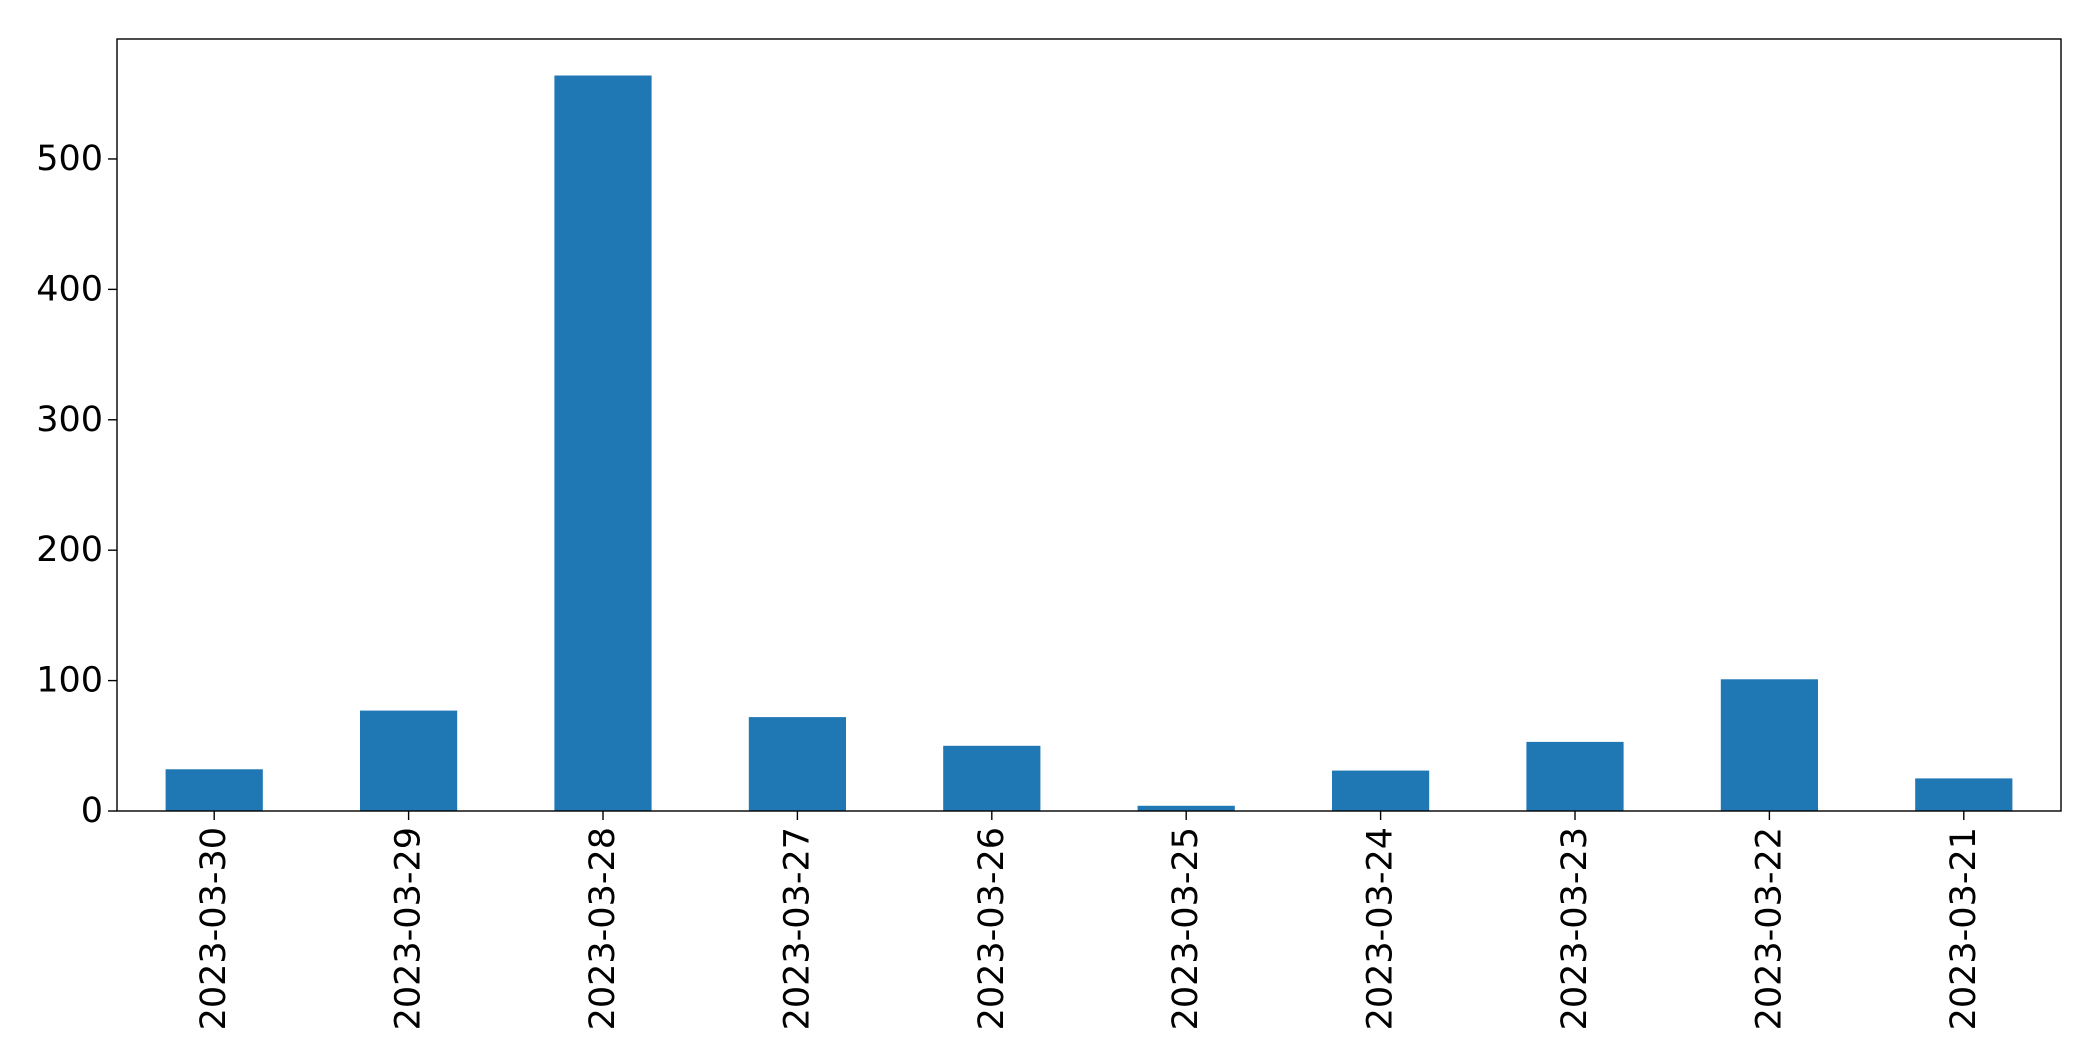 The height and width of the screenshot is (1061, 2093). I want to click on y-tick-label: 400, so click(69, 289).